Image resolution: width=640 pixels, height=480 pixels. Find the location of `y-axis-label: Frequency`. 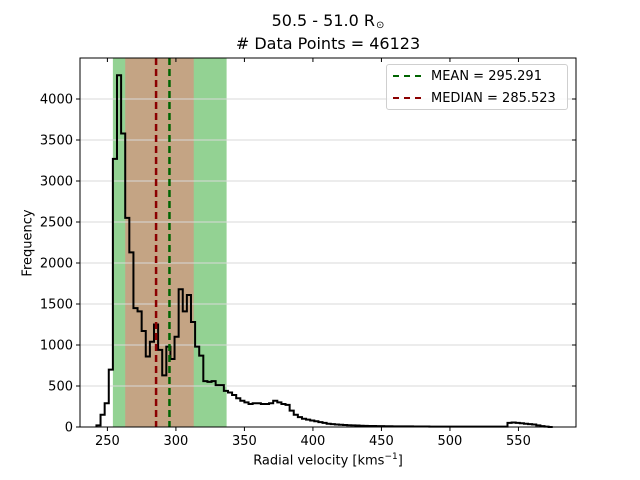

y-axis-label: Frequency is located at coordinates (28, 243).